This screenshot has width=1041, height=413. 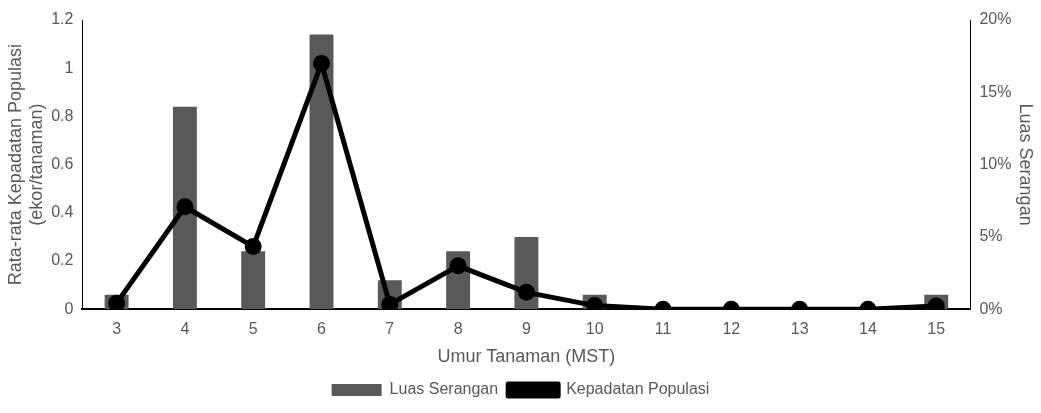 I want to click on legend-label: Kepadatan Populasi, so click(x=638, y=389).